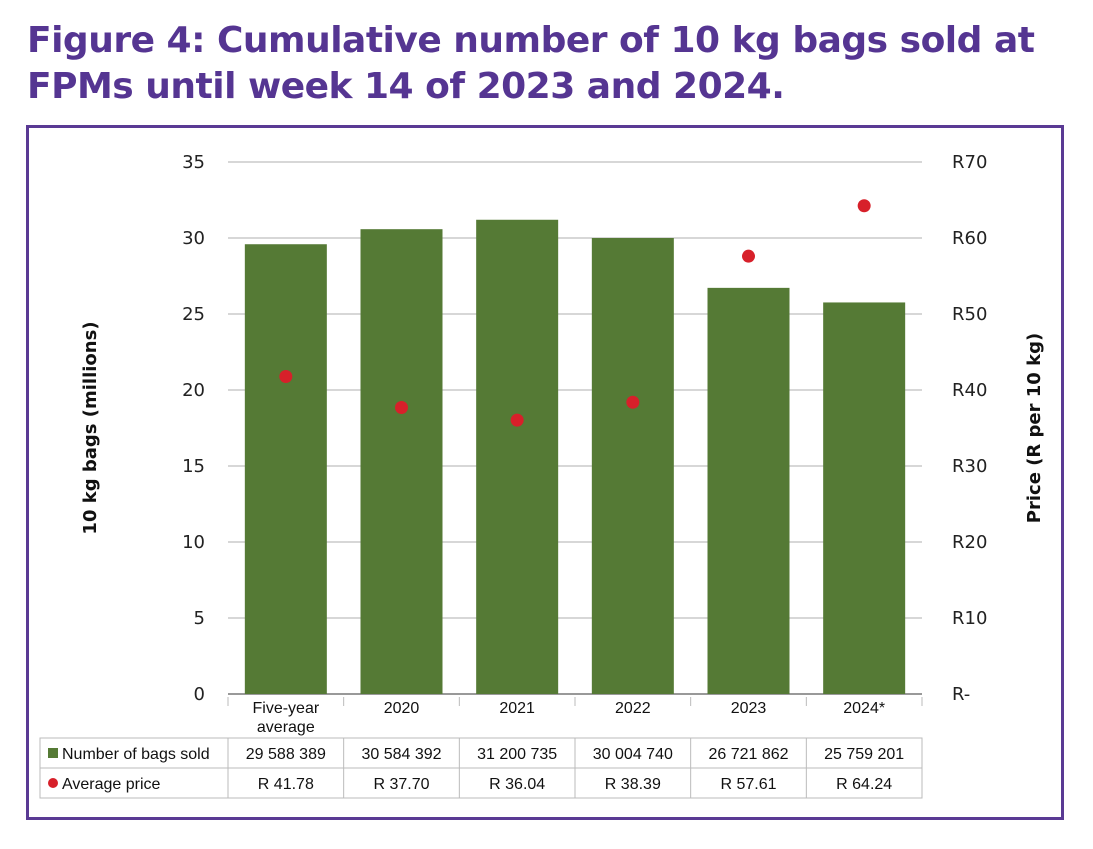 Image resolution: width=1093 pixels, height=849 pixels. Describe the element at coordinates (193, 390) in the screenshot. I see `y-tick-label: 20` at that location.